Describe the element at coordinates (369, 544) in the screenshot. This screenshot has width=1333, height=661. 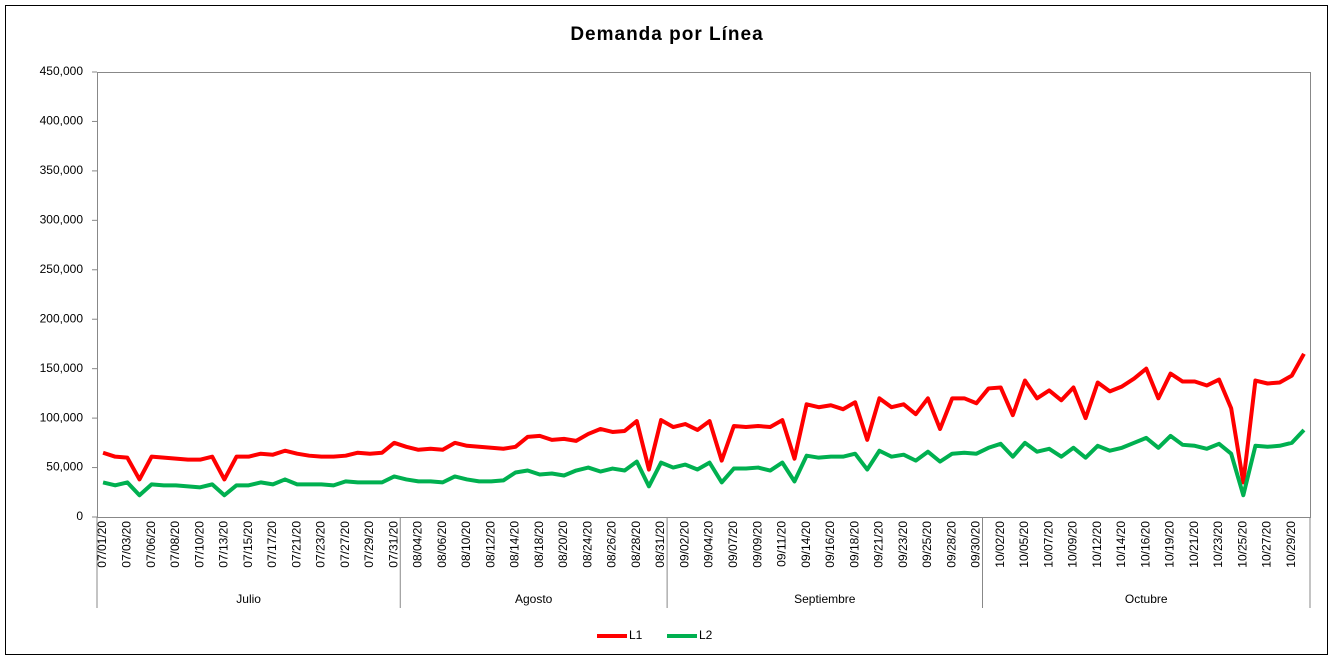
I see `x-tick-label: 07/29/20` at that location.